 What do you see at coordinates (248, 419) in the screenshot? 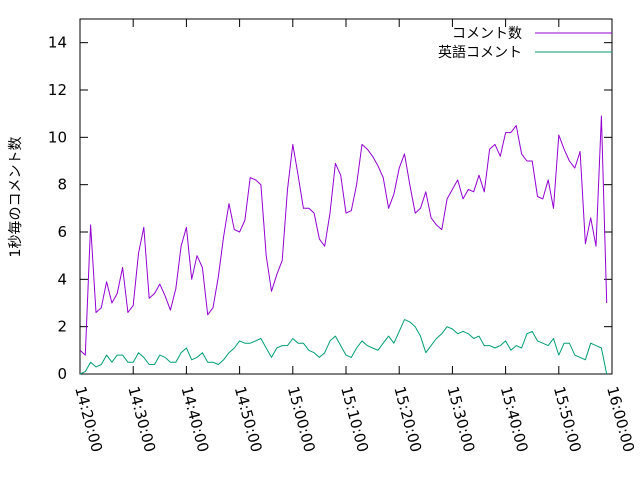
I see `x-tick-label: 14:50:00` at bounding box center [248, 419].